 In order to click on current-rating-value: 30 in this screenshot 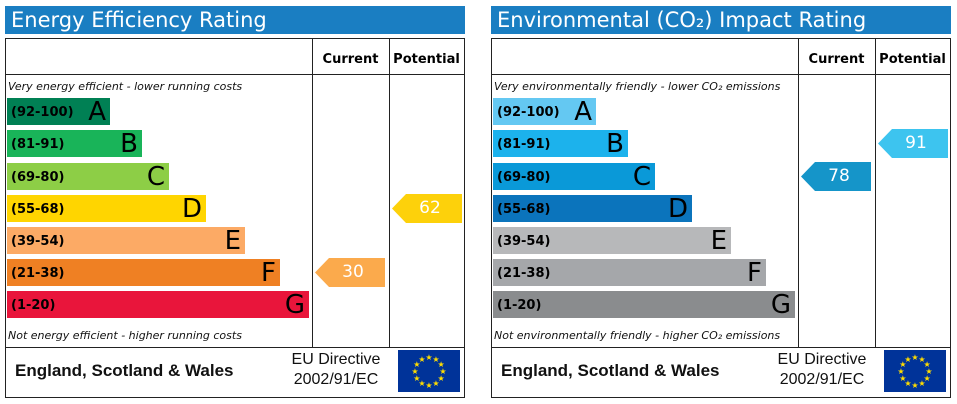, I will do `click(353, 272)`.